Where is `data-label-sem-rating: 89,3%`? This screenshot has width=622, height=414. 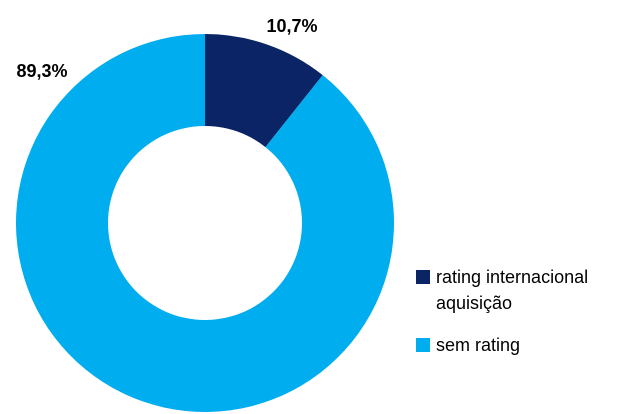
data-label-sem-rating: 89,3% is located at coordinates (41, 71).